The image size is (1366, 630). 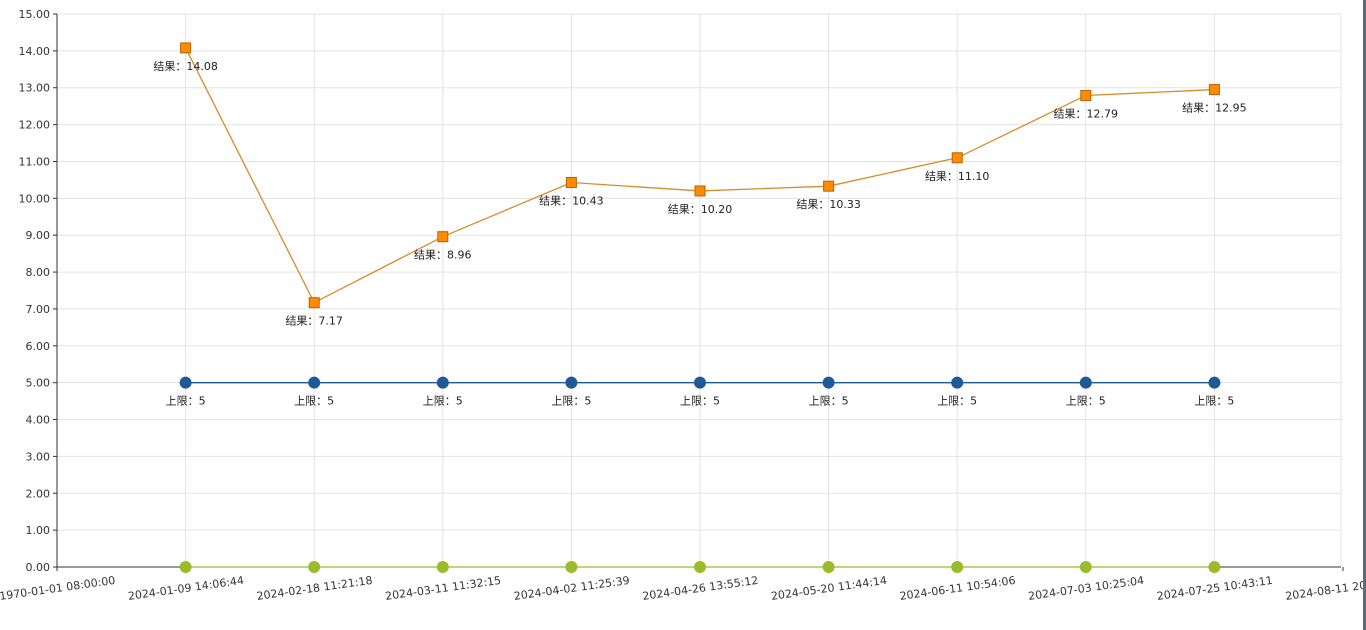 I want to click on y-tick-label: 9.00, so click(x=38, y=235).